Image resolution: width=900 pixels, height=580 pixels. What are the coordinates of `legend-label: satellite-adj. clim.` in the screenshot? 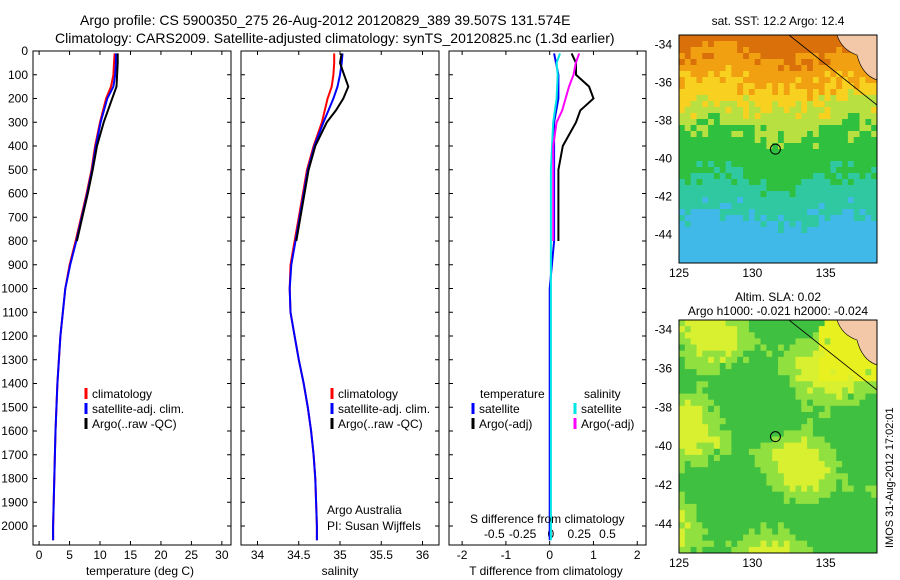 It's located at (138, 409).